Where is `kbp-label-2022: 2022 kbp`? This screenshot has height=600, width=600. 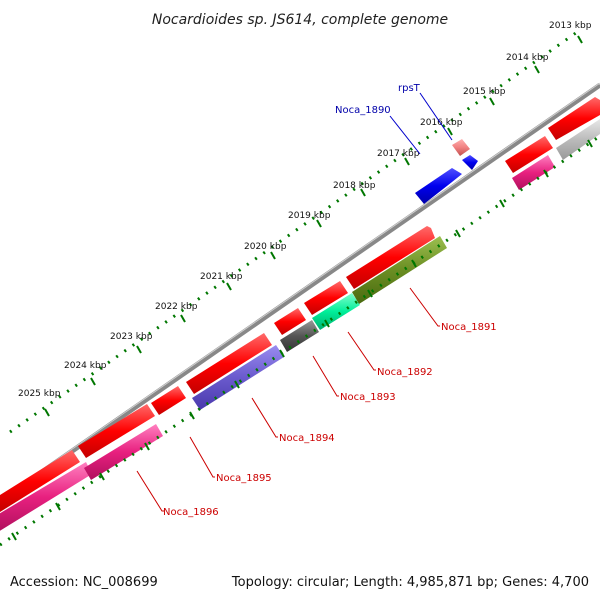
kbp-label-2022: 2022 kbp is located at coordinates (176, 307).